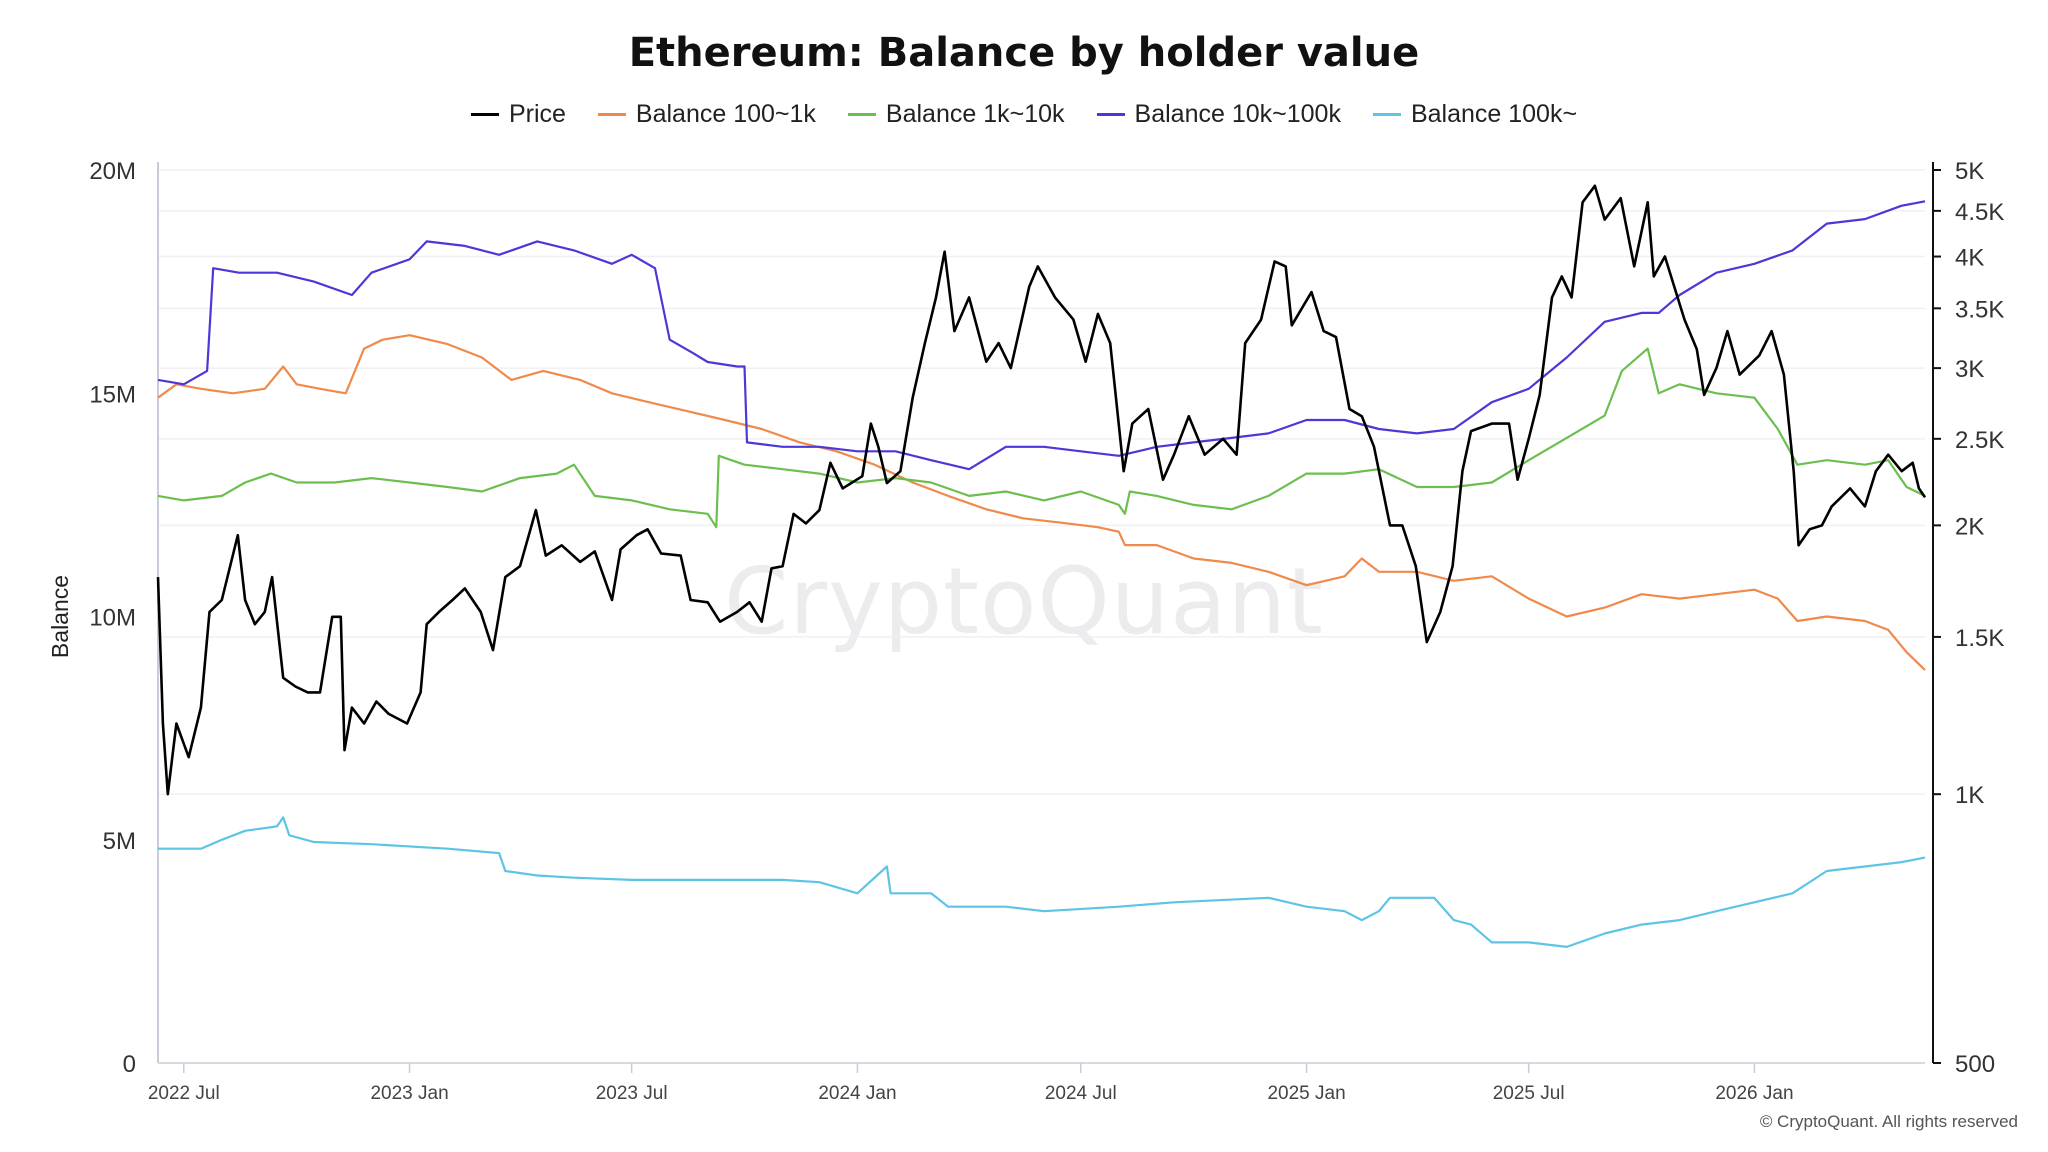 The height and width of the screenshot is (1152, 2048). I want to click on y-left-tick-label: 5M, so click(119, 841).